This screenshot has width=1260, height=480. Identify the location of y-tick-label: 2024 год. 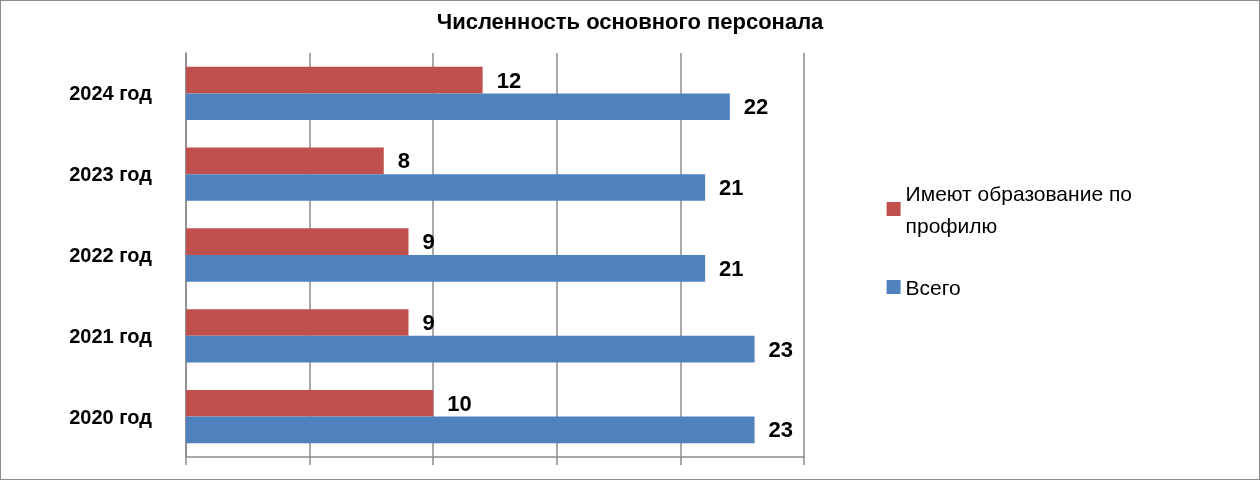
(111, 93).